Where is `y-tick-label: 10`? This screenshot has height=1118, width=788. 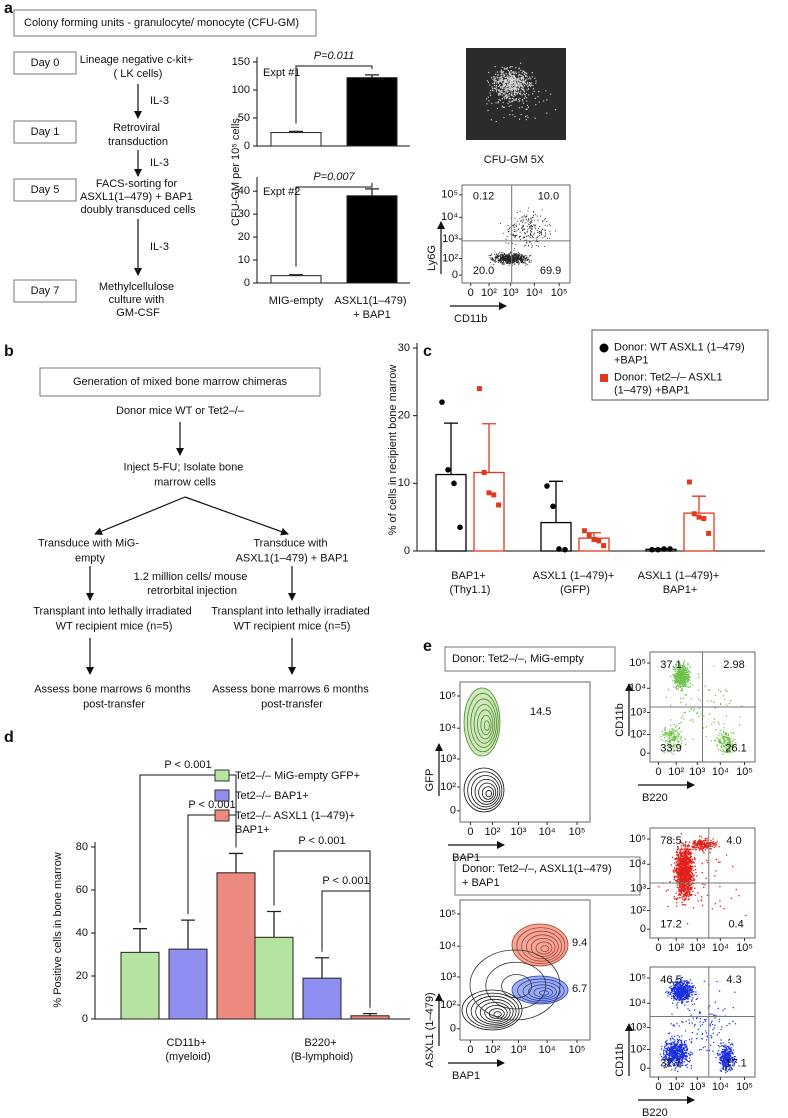
y-tick-label: 10 is located at coordinates (404, 483).